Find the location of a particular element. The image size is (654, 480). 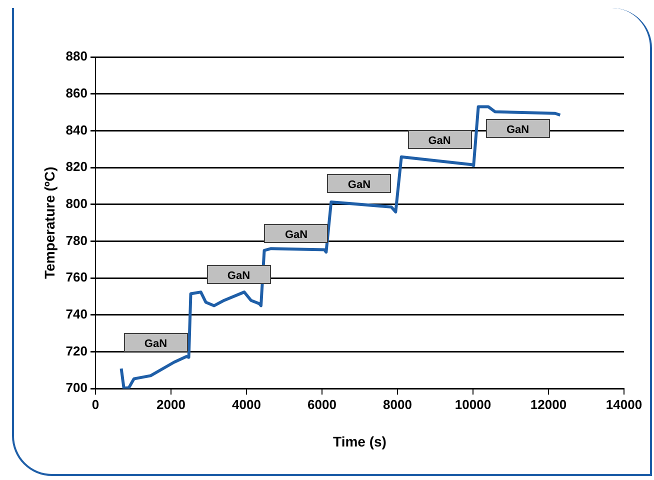

y-tick-label: 820 is located at coordinates (77, 166).